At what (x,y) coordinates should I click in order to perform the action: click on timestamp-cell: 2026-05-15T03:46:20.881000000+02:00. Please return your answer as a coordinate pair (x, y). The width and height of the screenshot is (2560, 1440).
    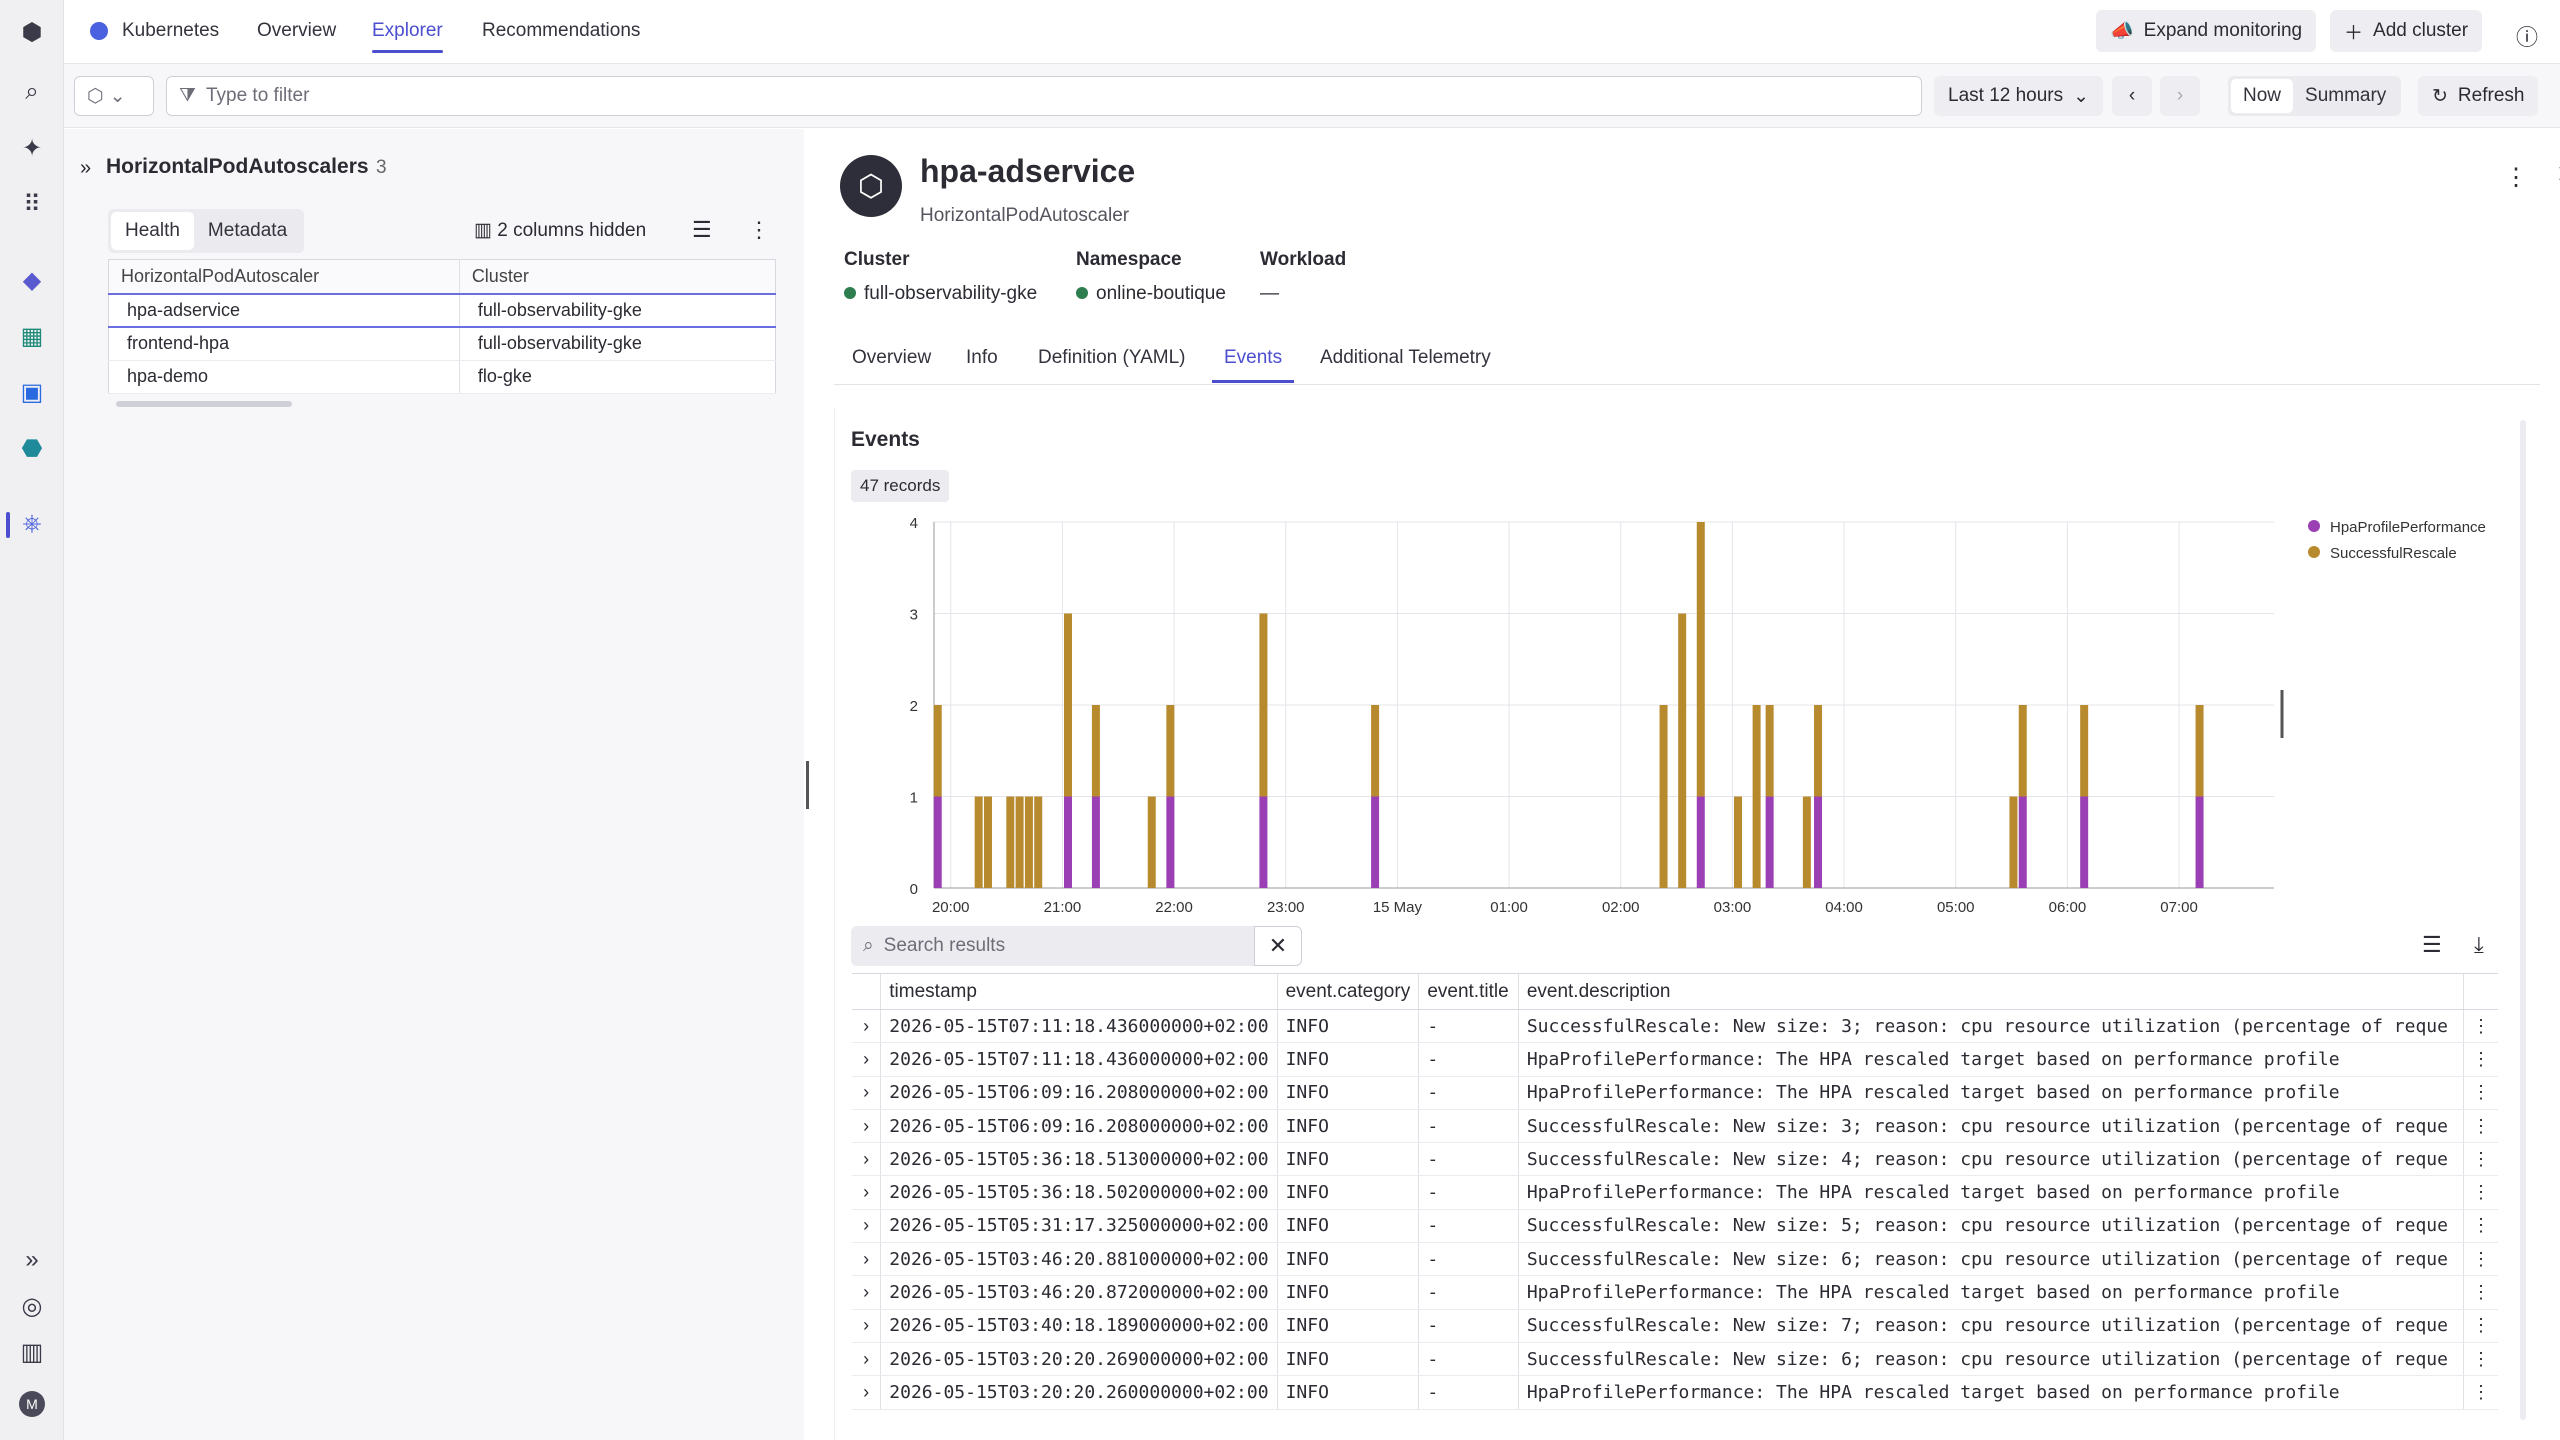
    Looking at the image, I should click on (1079, 1259).